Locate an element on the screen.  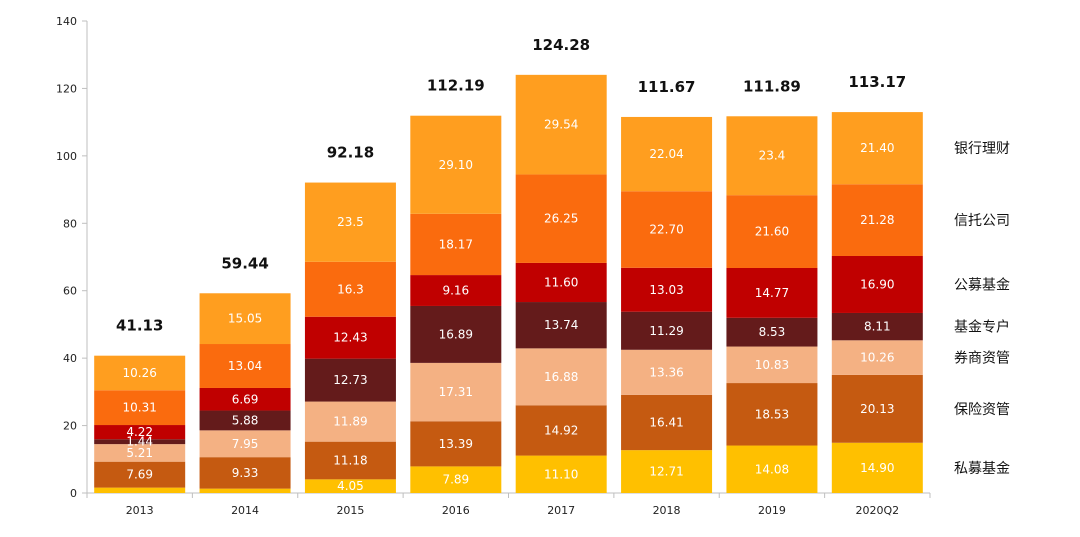
data-label: 16.88 is located at coordinates (561, 377).